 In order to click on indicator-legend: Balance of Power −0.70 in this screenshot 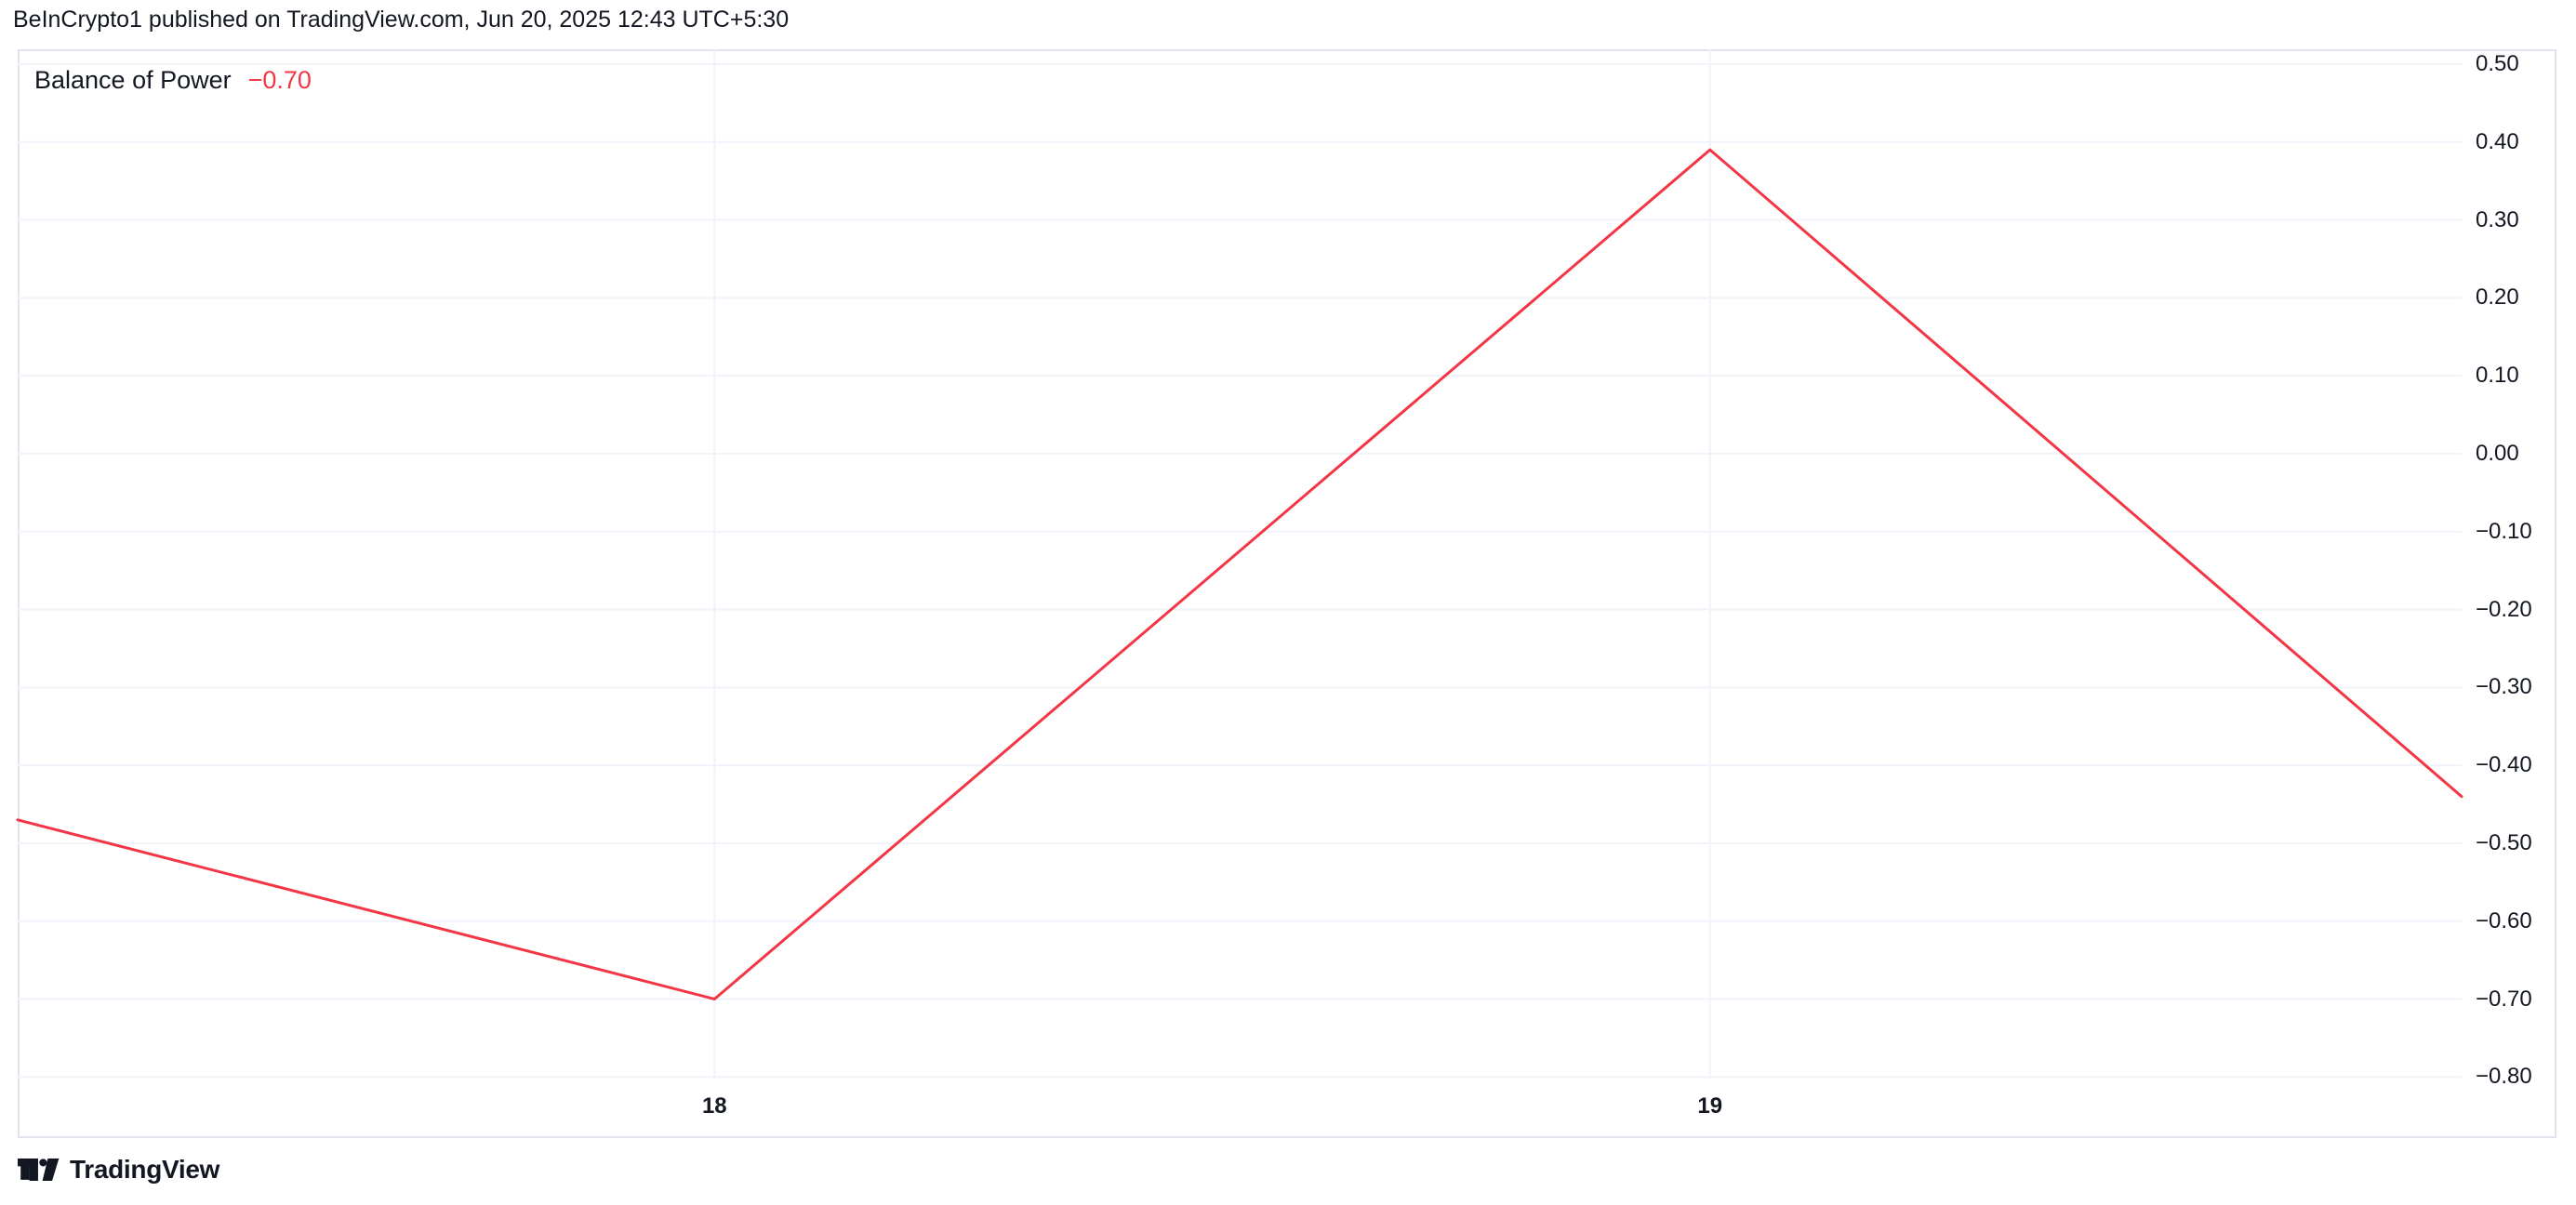, I will do `click(173, 80)`.